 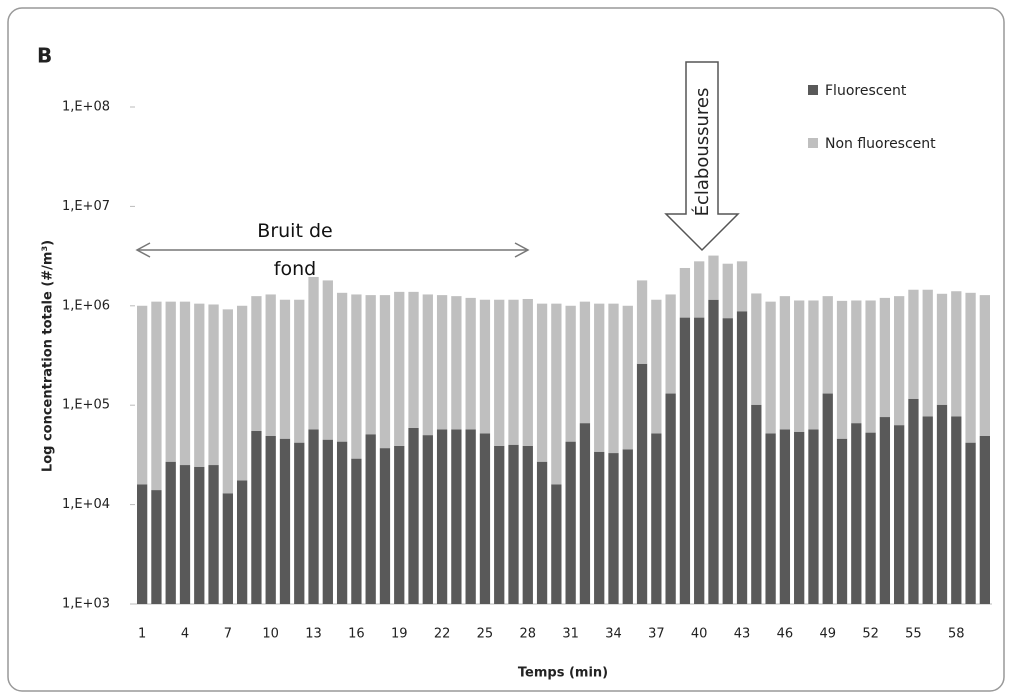 What do you see at coordinates (86, 504) in the screenshot?
I see `y-tick-label: 1,E+04` at bounding box center [86, 504].